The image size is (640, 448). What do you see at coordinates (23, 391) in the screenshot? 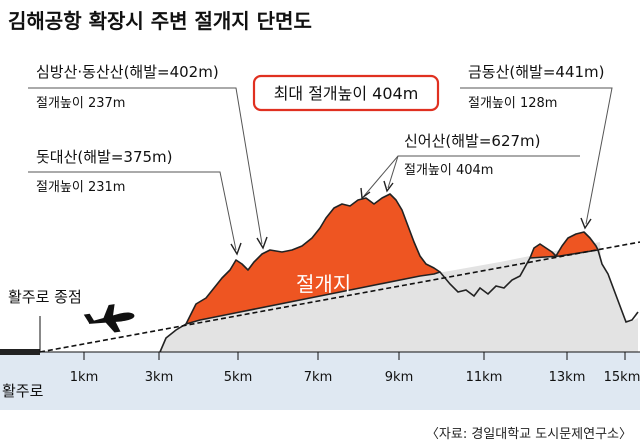
I see `runway-label: 활주로` at bounding box center [23, 391].